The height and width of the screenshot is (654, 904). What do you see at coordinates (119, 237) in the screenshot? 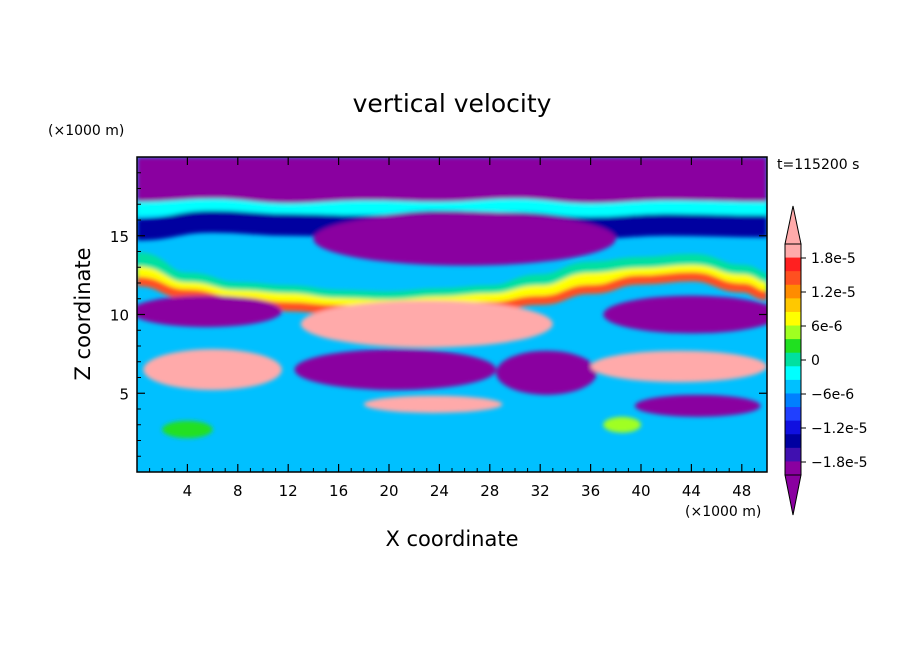
I see `y-tick-label: 15` at bounding box center [119, 237].